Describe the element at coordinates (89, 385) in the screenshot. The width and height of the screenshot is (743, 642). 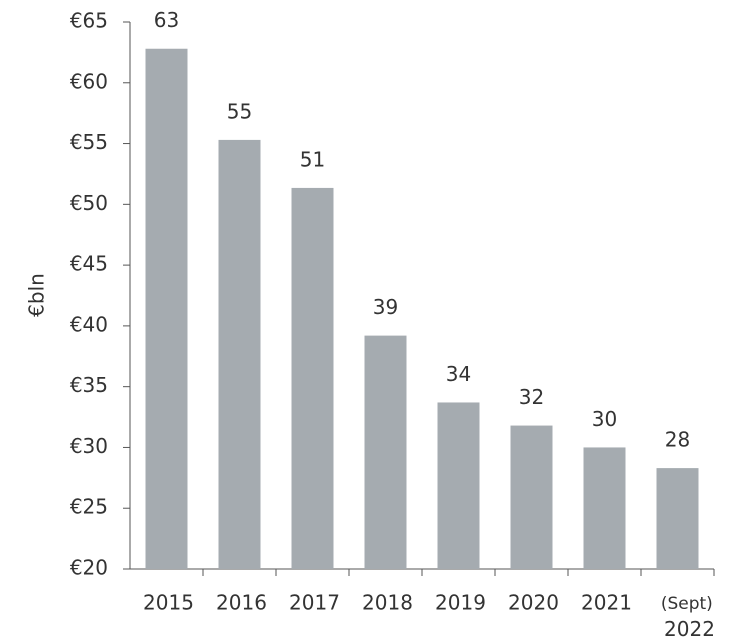
I see `y-tick-label: €35` at that location.